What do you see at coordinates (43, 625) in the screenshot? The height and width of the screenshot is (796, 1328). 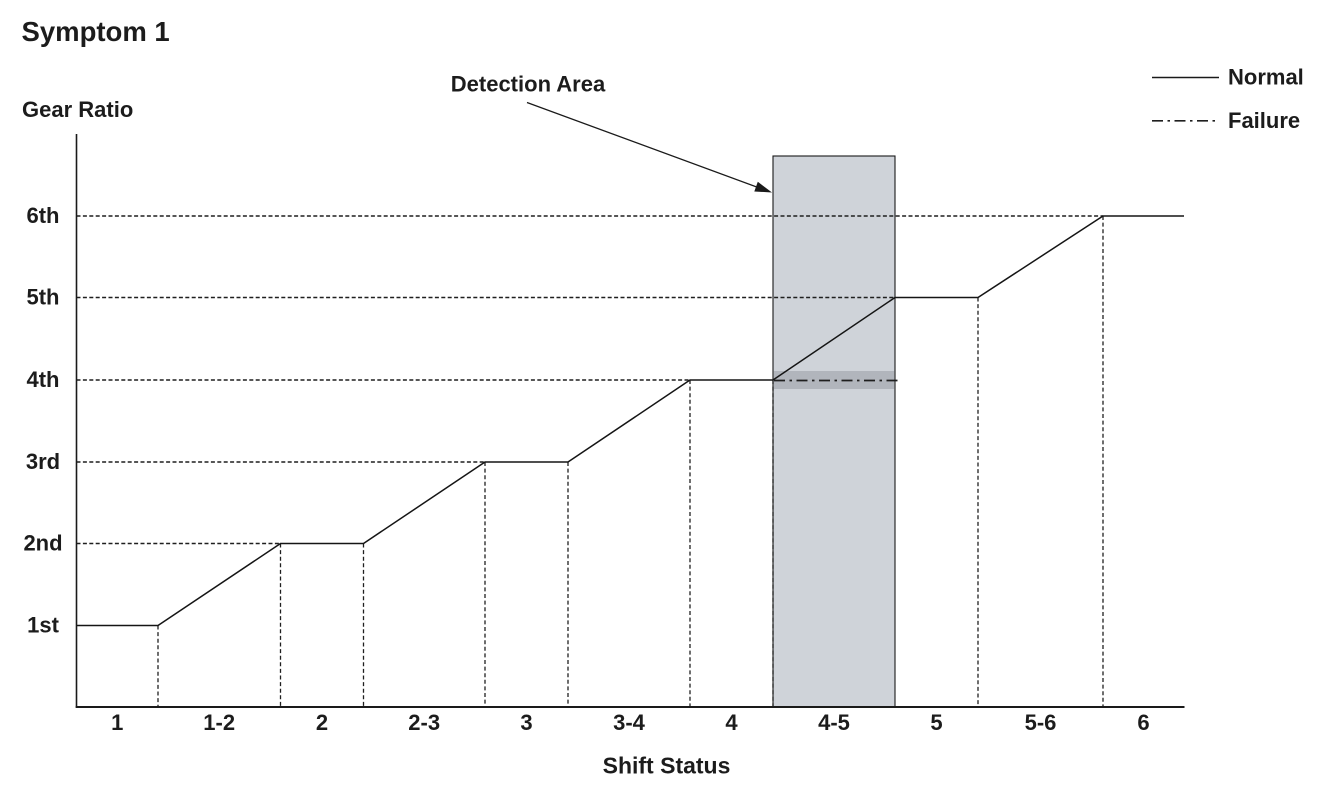 I see `svg-text: 1st` at bounding box center [43, 625].